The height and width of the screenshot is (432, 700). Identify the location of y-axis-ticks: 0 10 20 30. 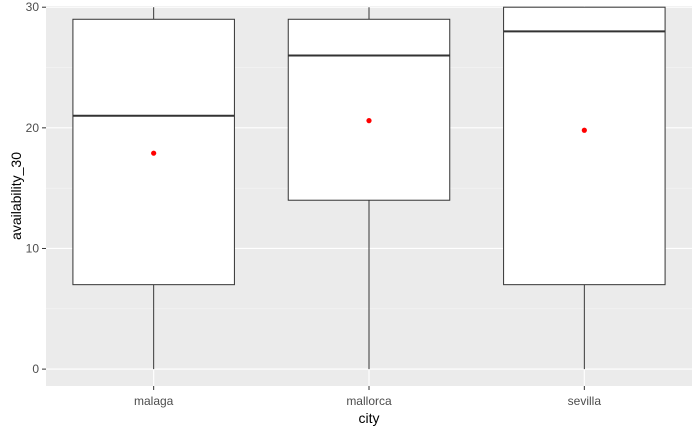
(36, 188).